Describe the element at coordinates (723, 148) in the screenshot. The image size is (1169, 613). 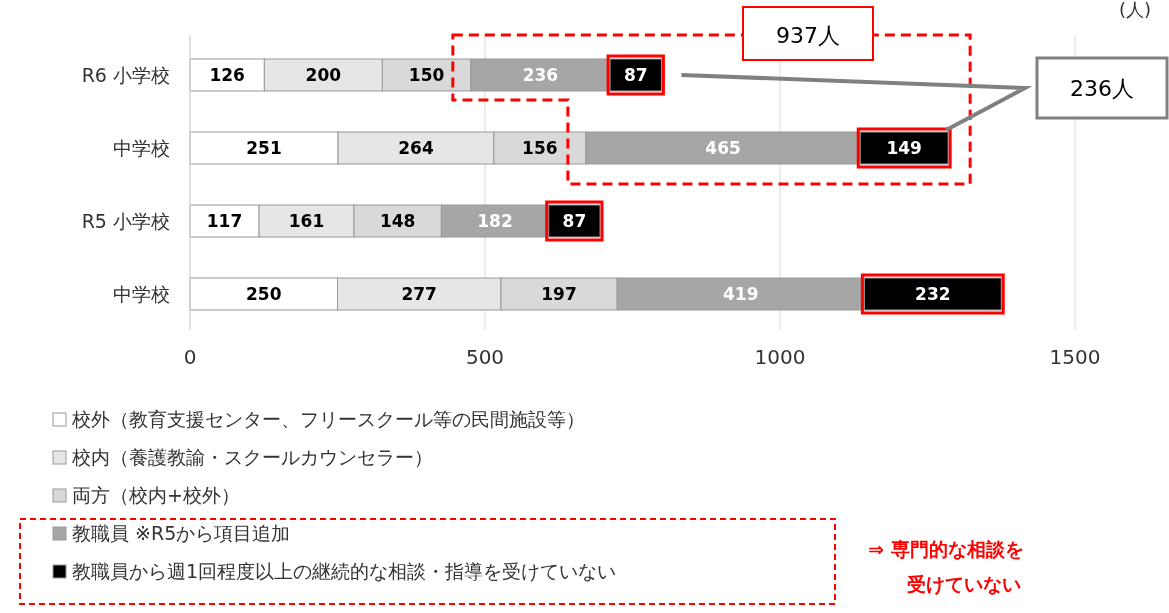
I see `data-label: 465` at that location.